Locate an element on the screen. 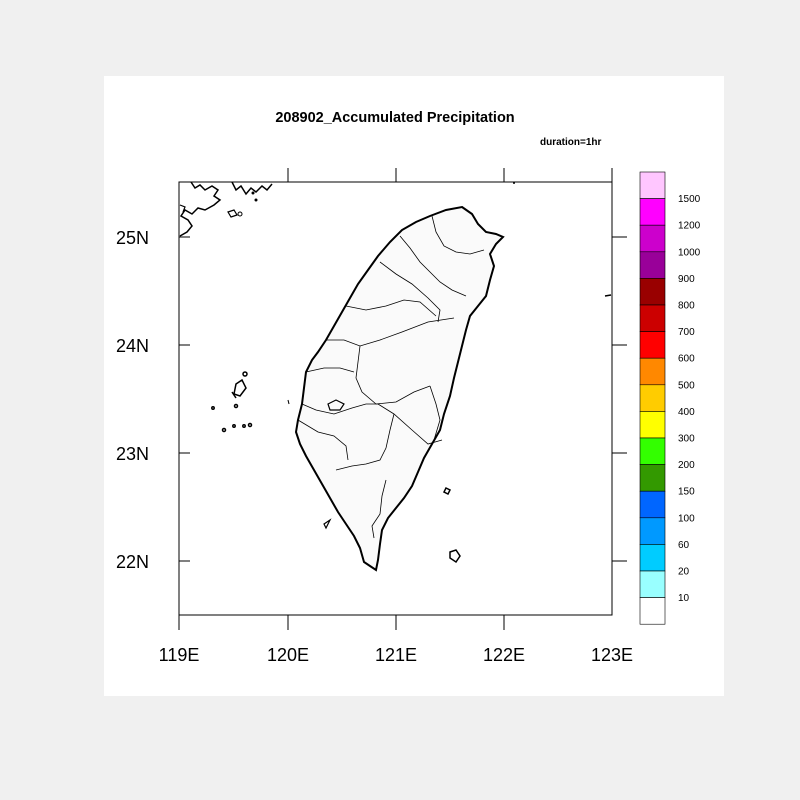 Image resolution: width=800 pixels, height=800 pixels. map-title: 208902_Accumulated Precipitation is located at coordinates (395, 118).